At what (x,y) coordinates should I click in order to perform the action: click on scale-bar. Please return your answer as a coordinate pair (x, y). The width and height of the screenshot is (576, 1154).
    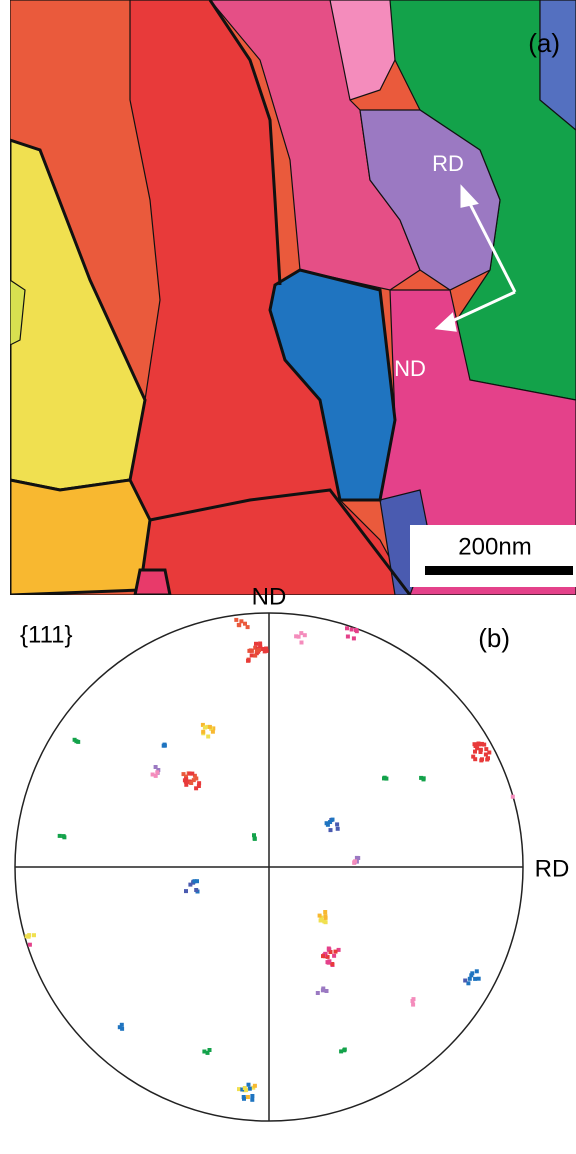
    Looking at the image, I should click on (499, 570).